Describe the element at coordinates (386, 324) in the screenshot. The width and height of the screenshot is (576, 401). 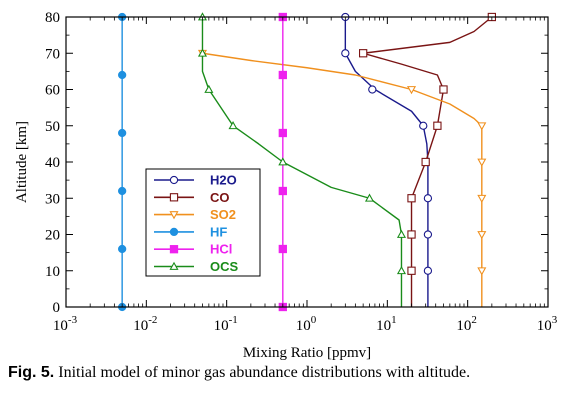
I see `x-tick-label: 10¹` at that location.